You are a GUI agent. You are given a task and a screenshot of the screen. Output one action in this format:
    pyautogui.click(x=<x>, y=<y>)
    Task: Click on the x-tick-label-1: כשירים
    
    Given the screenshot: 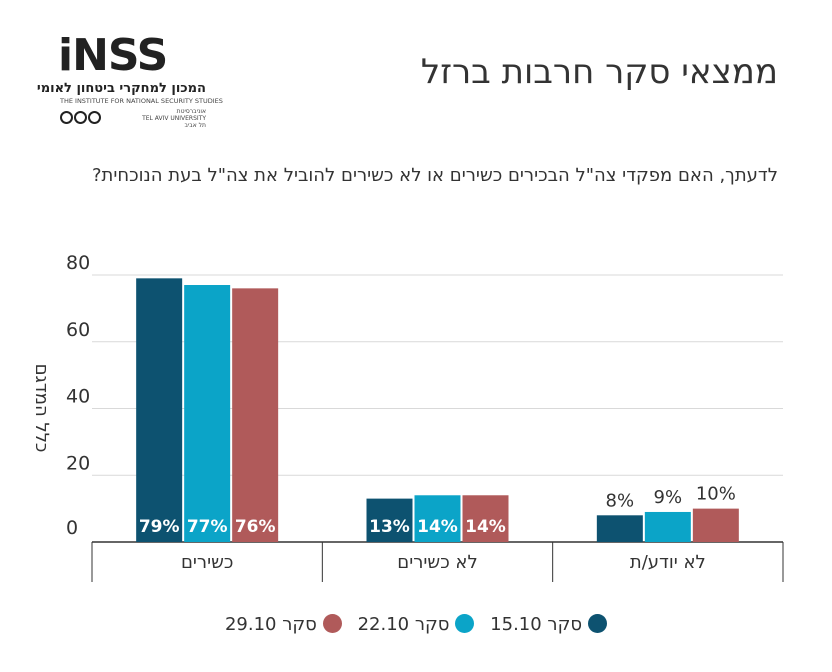 What is the action you would take?
    pyautogui.click(x=207, y=562)
    